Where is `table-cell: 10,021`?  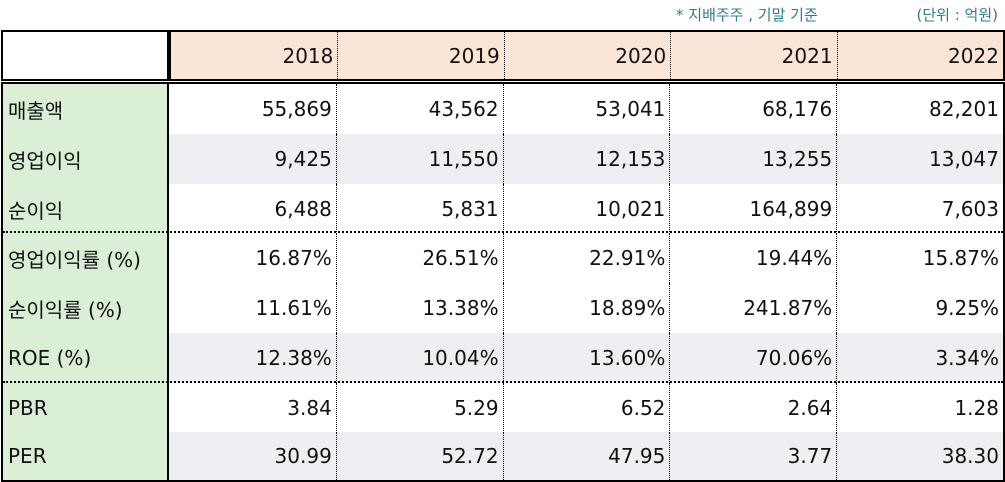
table-cell: 10,021 is located at coordinates (586, 209).